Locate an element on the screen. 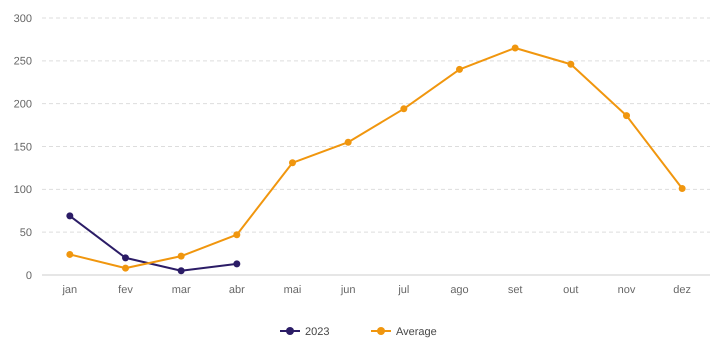  x-tick-label: ago is located at coordinates (459, 290).